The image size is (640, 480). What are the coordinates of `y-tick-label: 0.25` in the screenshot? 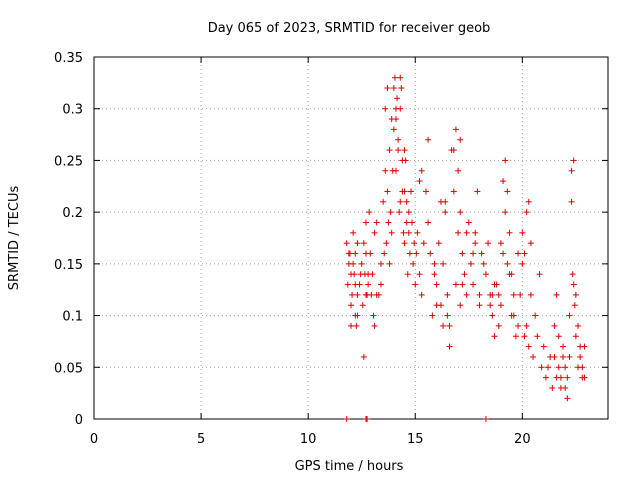 It's located at (68, 161).